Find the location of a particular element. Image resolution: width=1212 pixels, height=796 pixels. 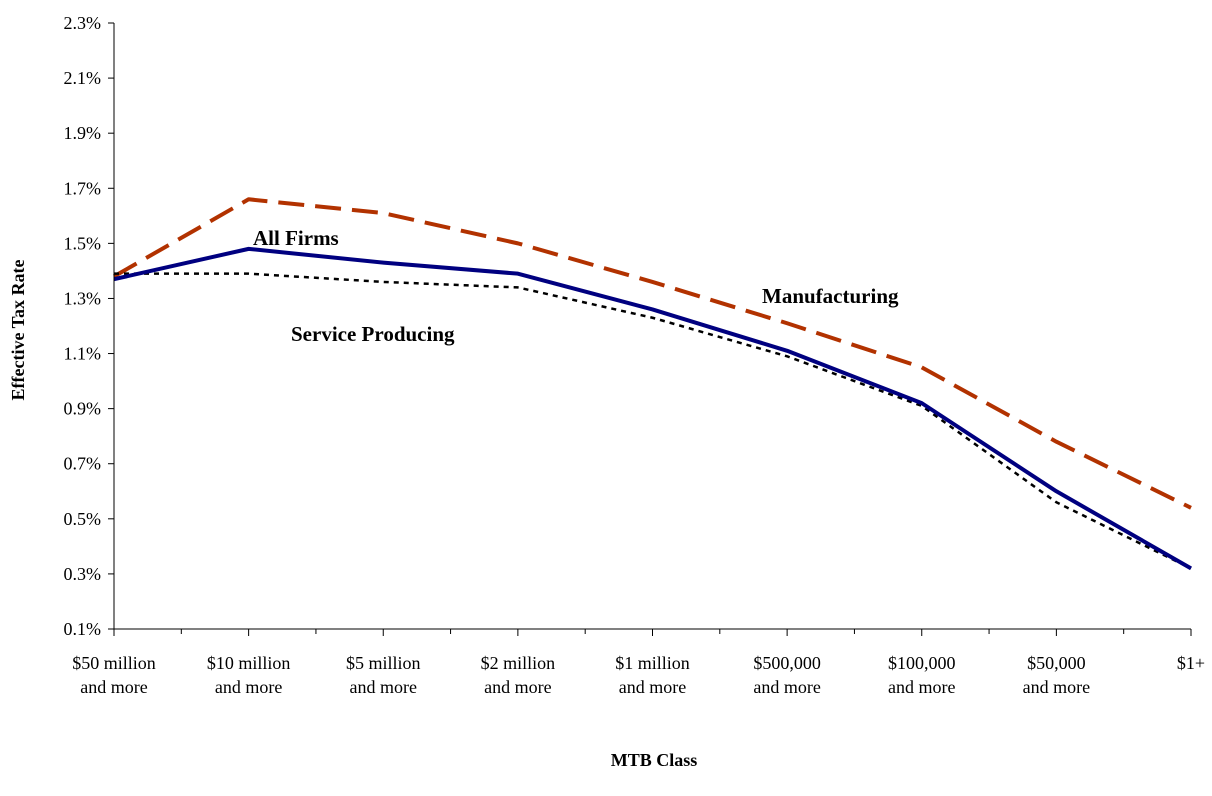

y-tick-label: 2.3% is located at coordinates (83, 23).